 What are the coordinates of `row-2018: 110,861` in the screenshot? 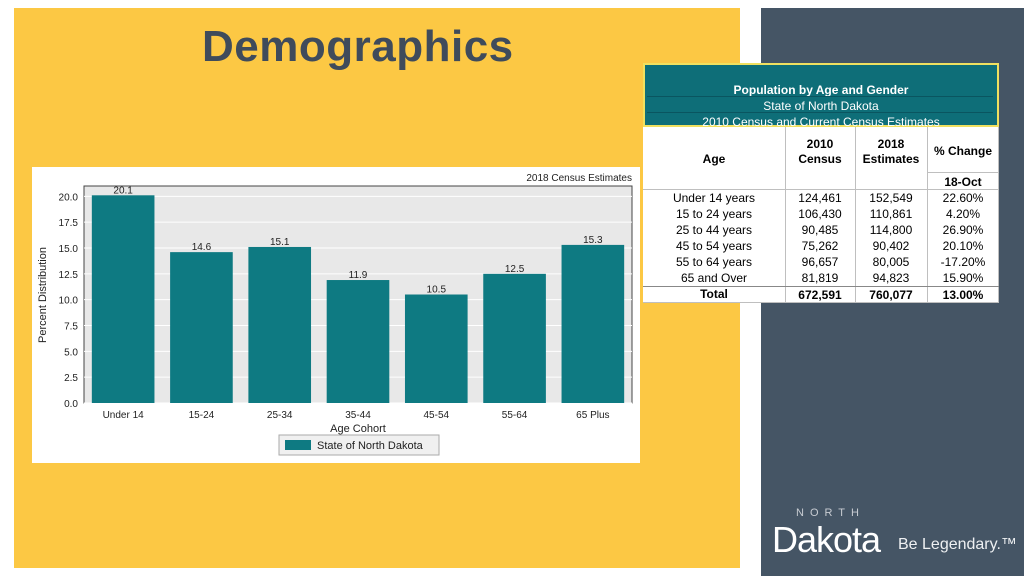 It's located at (891, 214).